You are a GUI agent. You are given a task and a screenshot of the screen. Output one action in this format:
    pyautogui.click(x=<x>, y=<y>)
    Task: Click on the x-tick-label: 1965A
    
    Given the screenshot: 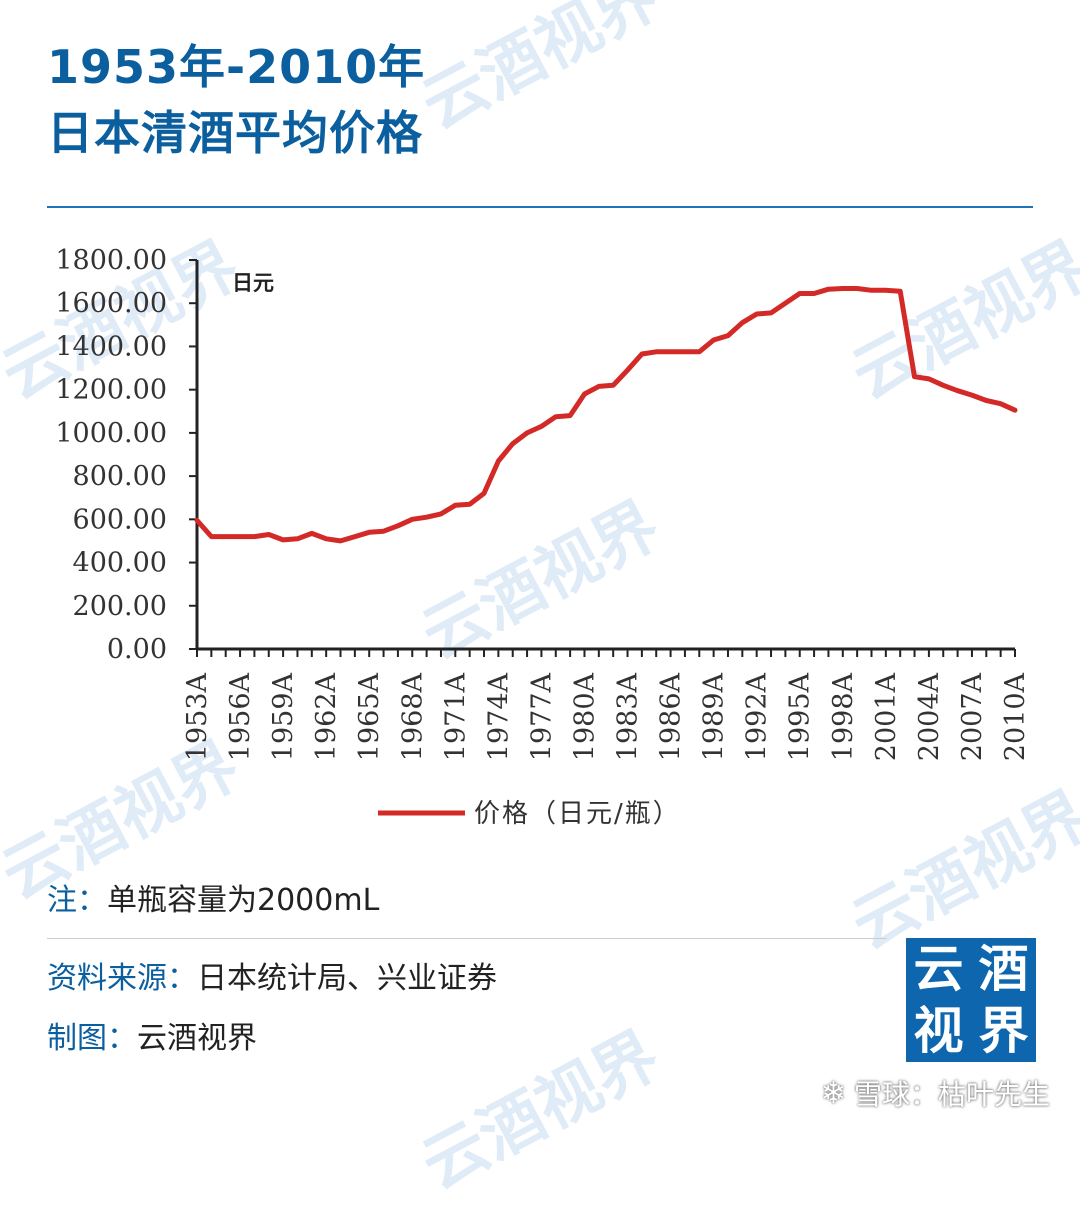 What is the action you would take?
    pyautogui.click(x=369, y=717)
    